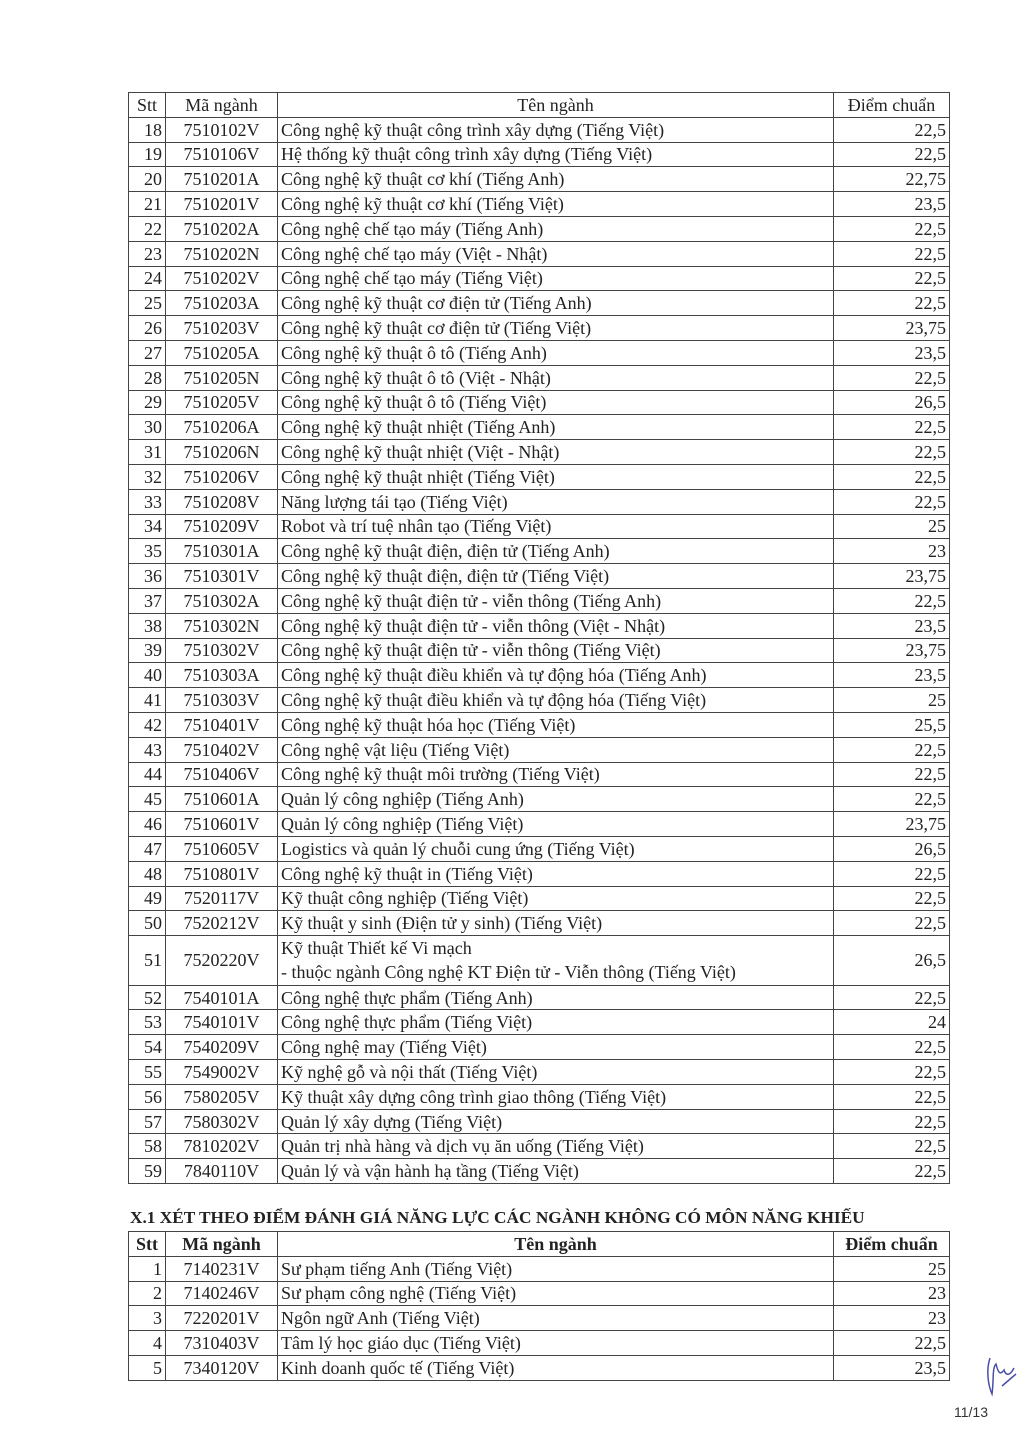  I want to click on code-cell: 7540101V, so click(221, 1022).